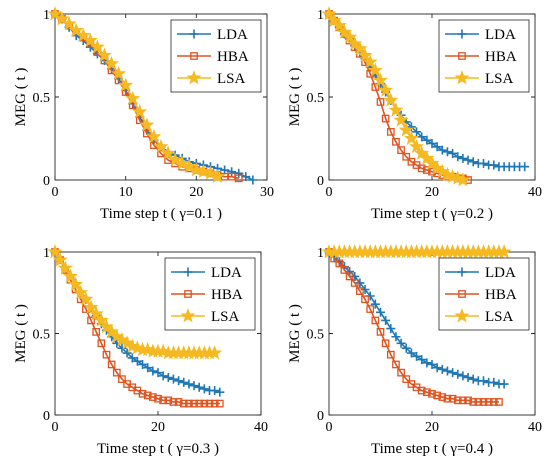  What do you see at coordinates (225, 317) in the screenshot?
I see `legend-entry-lsa: LSA` at bounding box center [225, 317].